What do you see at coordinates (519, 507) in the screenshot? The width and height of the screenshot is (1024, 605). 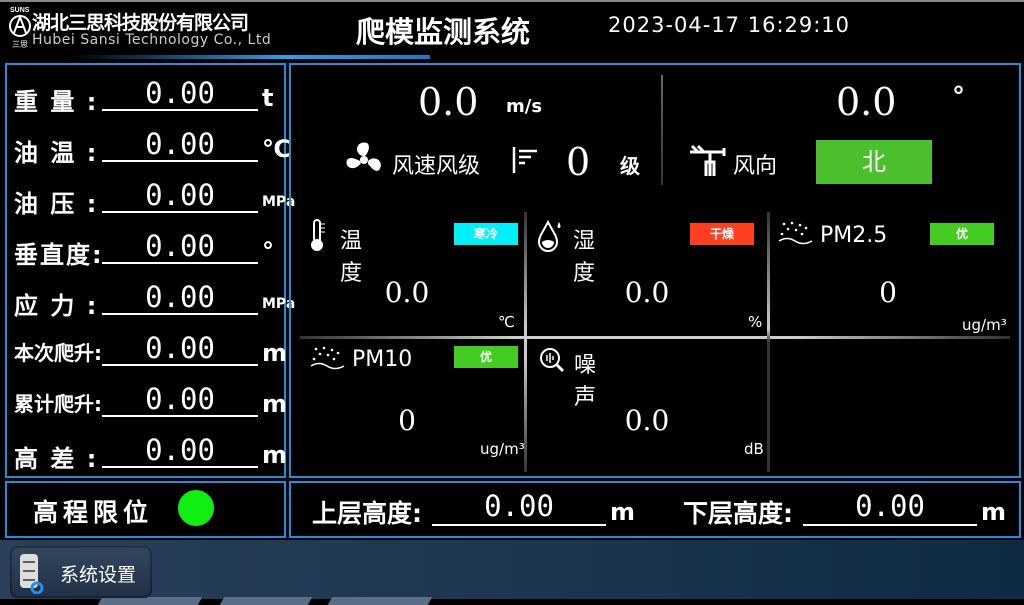 I see `upper-height-value: 0.00` at bounding box center [519, 507].